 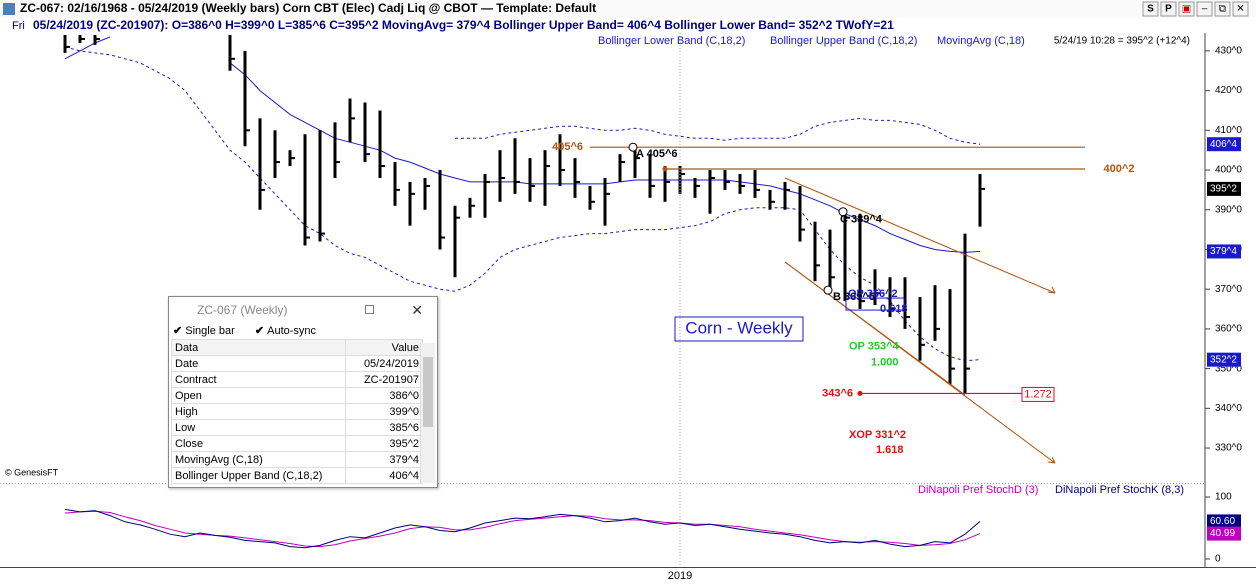 I want to click on level-box, so click(x=875, y=304).